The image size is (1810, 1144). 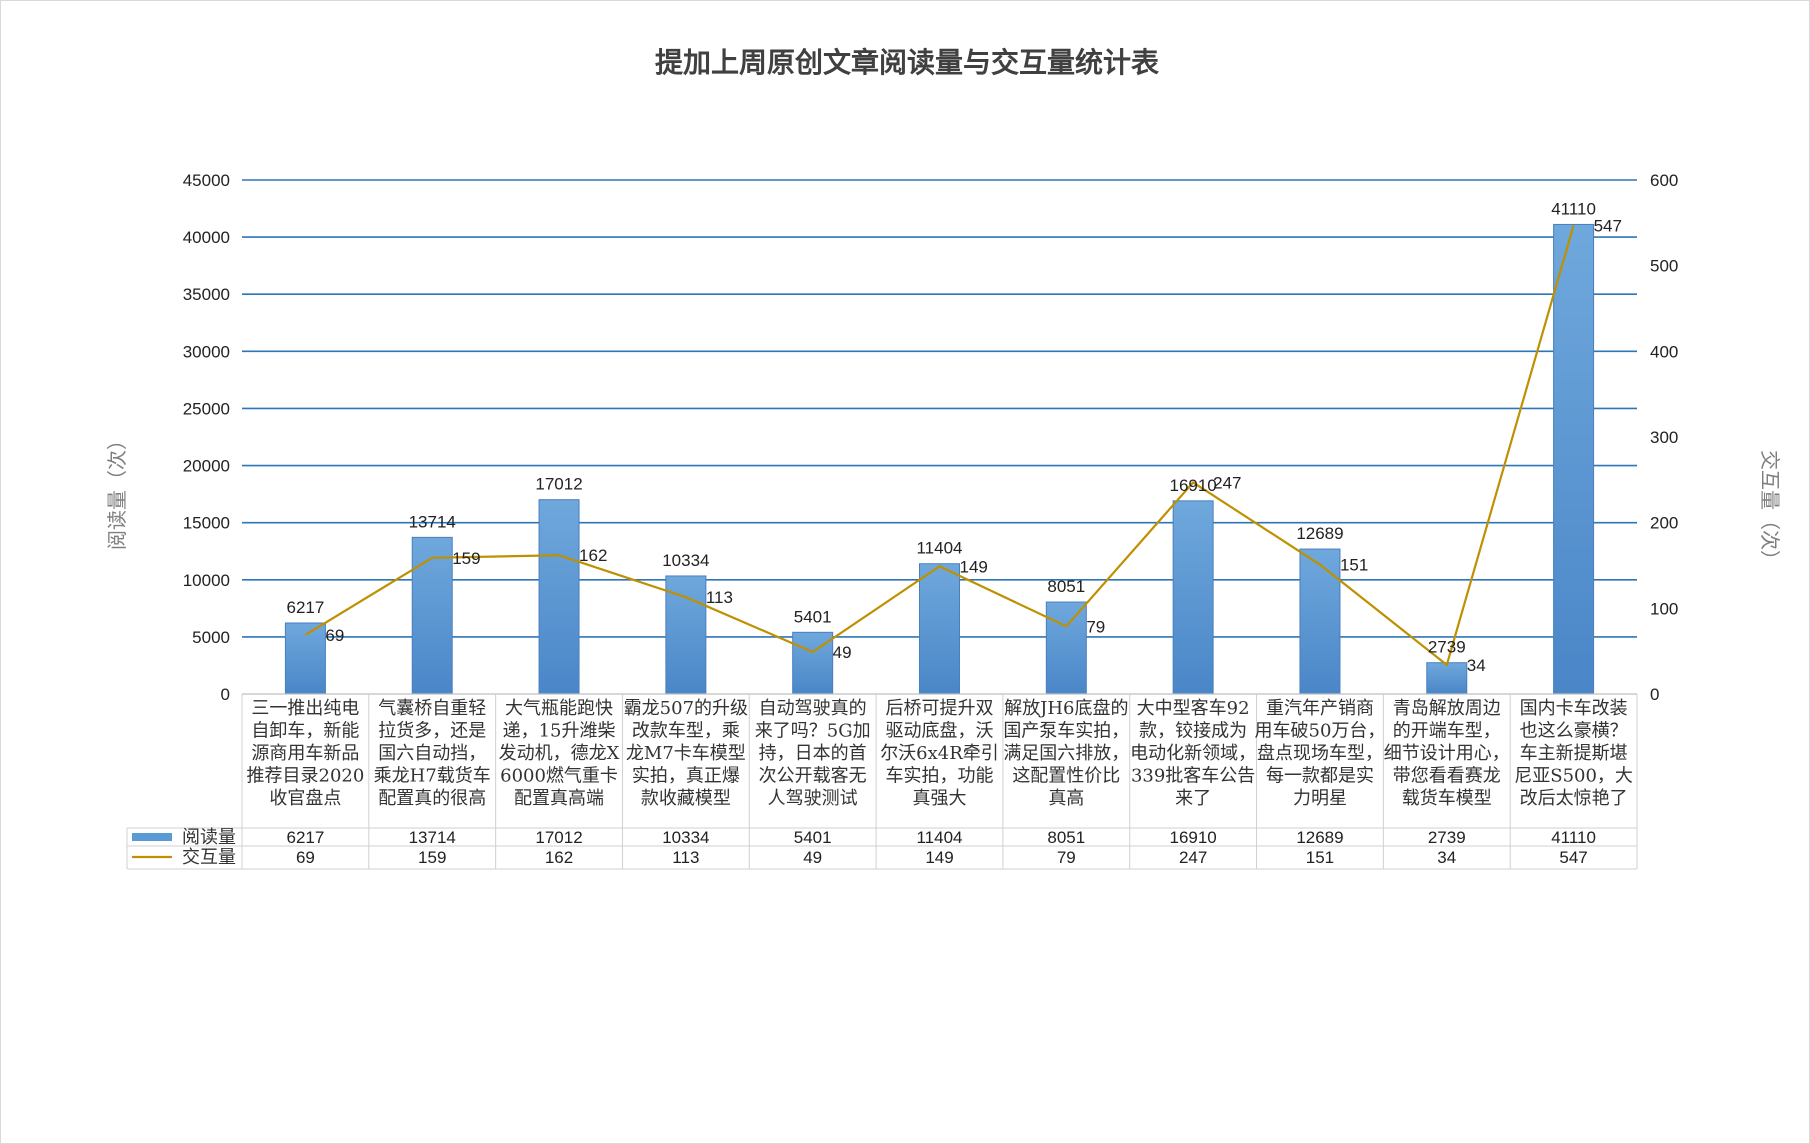 What do you see at coordinates (939, 548) in the screenshot?
I see `bar-value-label: 11404` at bounding box center [939, 548].